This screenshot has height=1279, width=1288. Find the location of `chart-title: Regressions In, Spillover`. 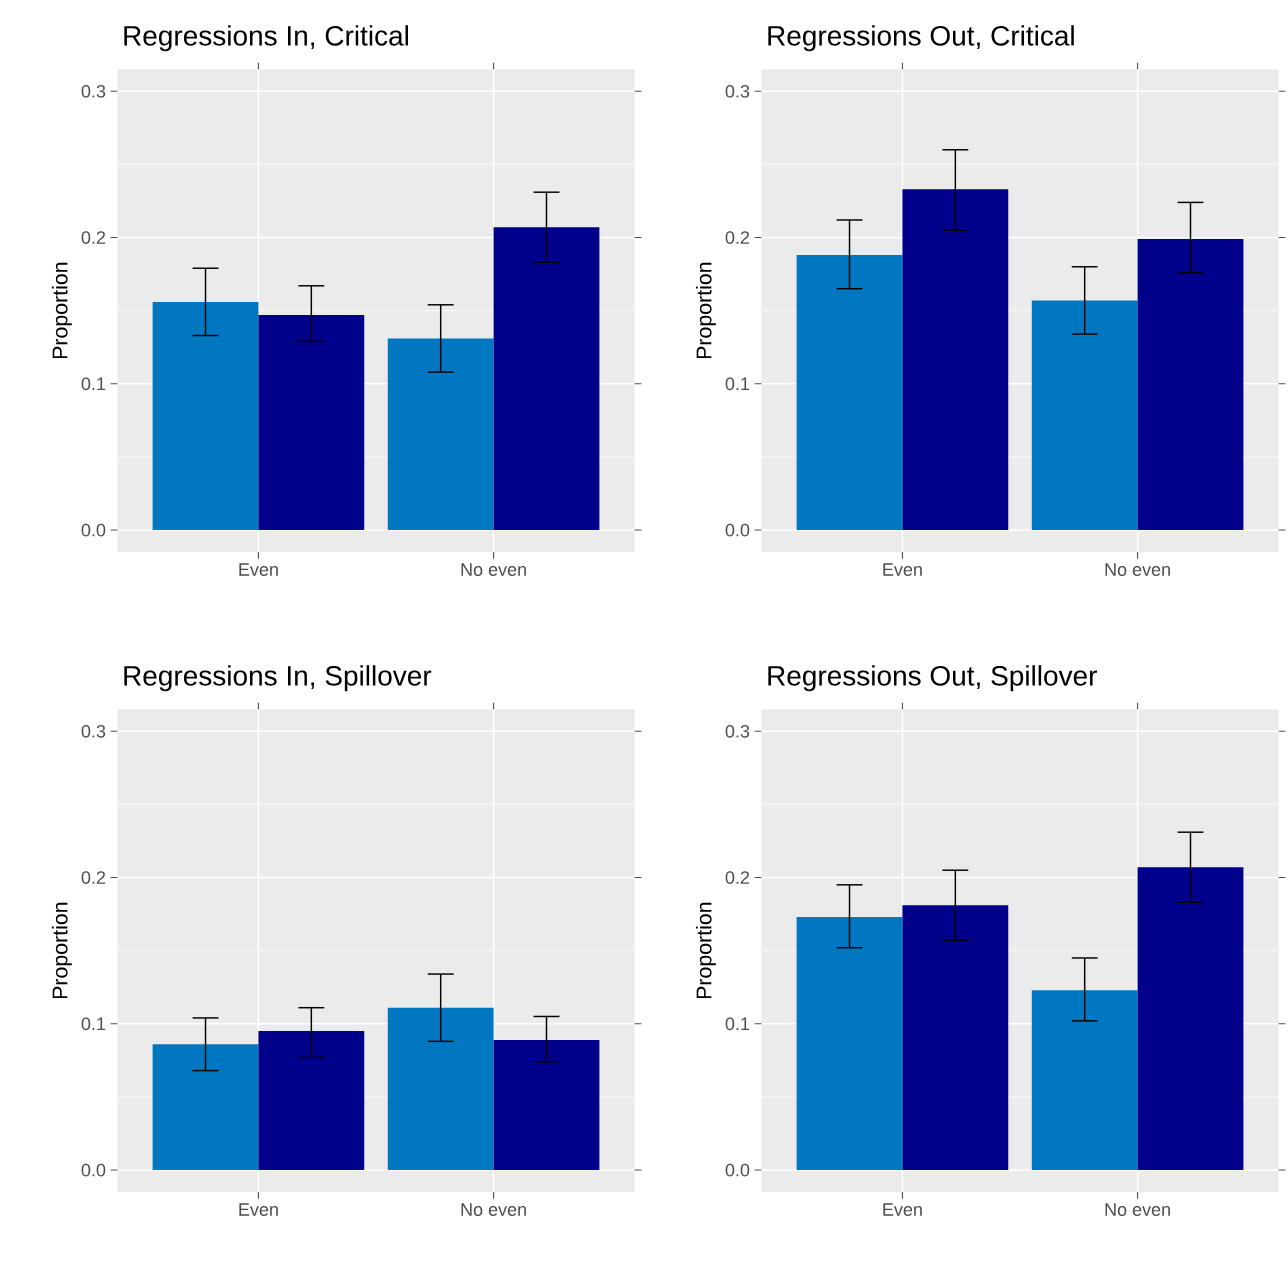

chart-title: Regressions In, Spillover is located at coordinates (278, 678).